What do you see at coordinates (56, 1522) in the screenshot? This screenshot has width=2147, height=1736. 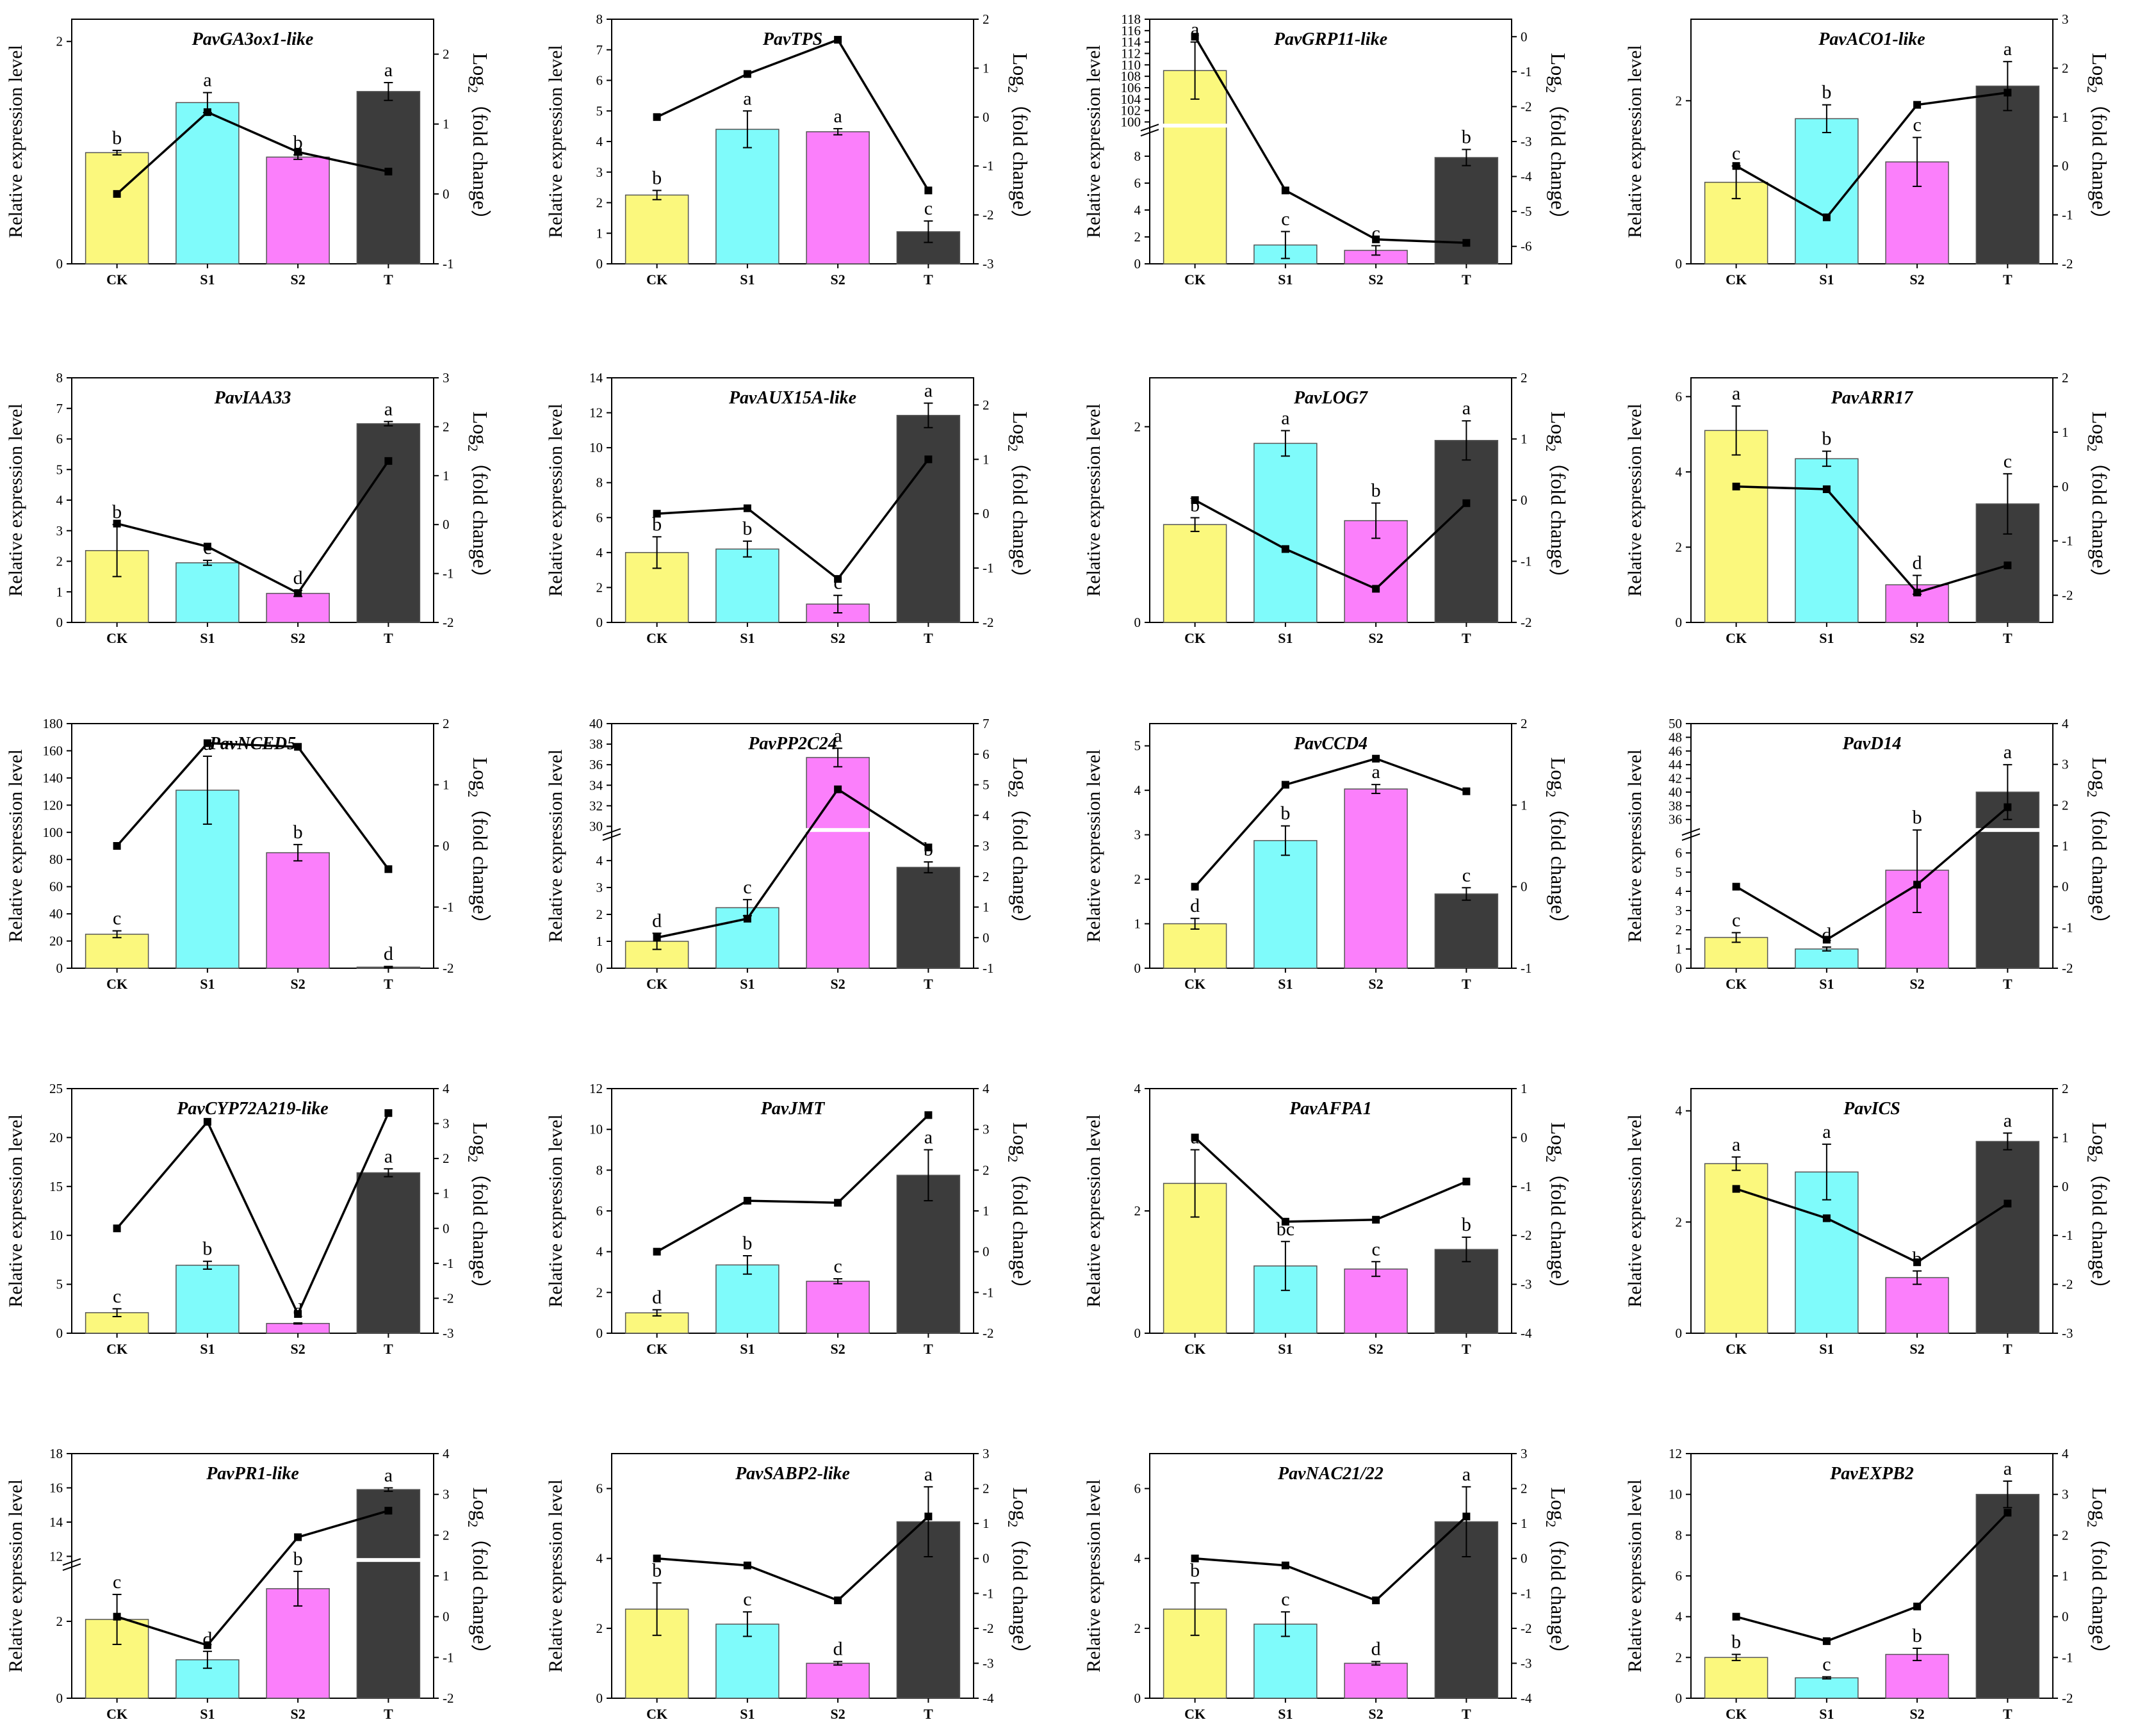 I see `y-tick-label: 14` at bounding box center [56, 1522].